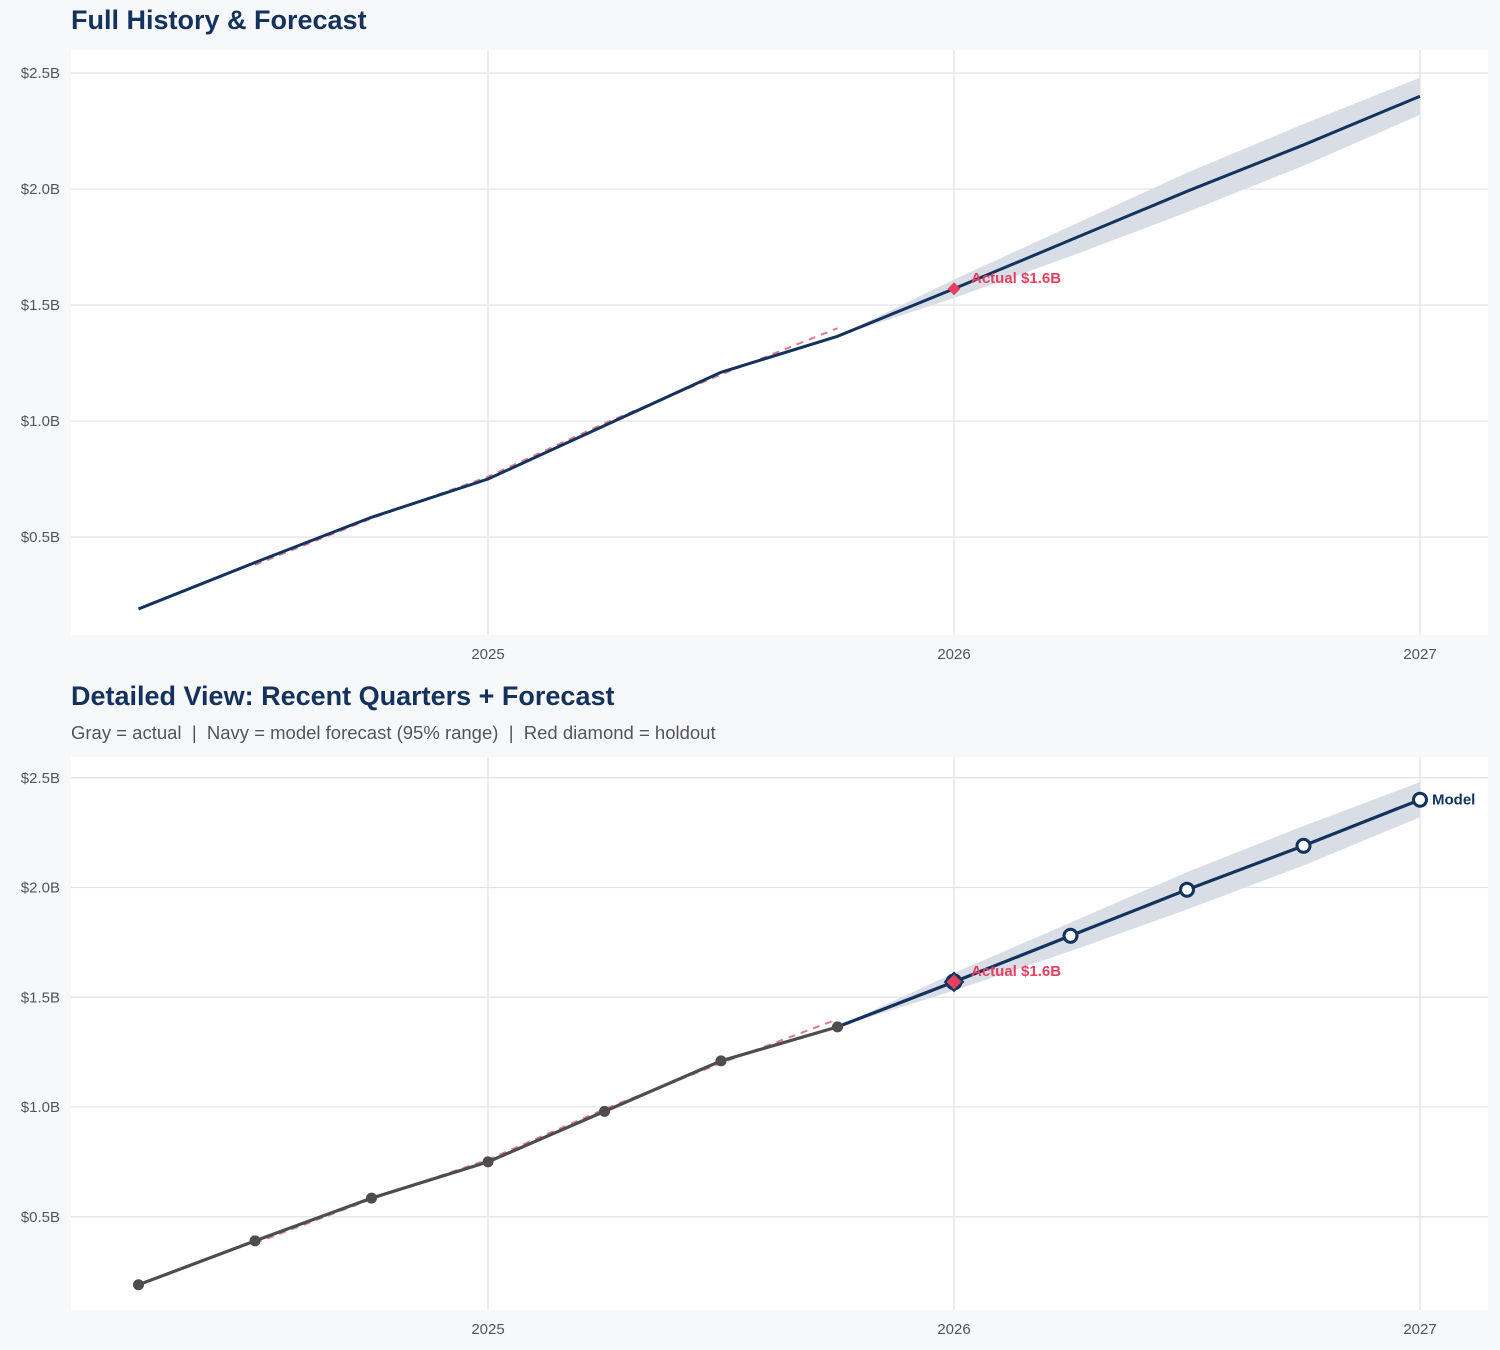  I want to click on top-chart-title: Full History & Forecast, so click(219, 20).